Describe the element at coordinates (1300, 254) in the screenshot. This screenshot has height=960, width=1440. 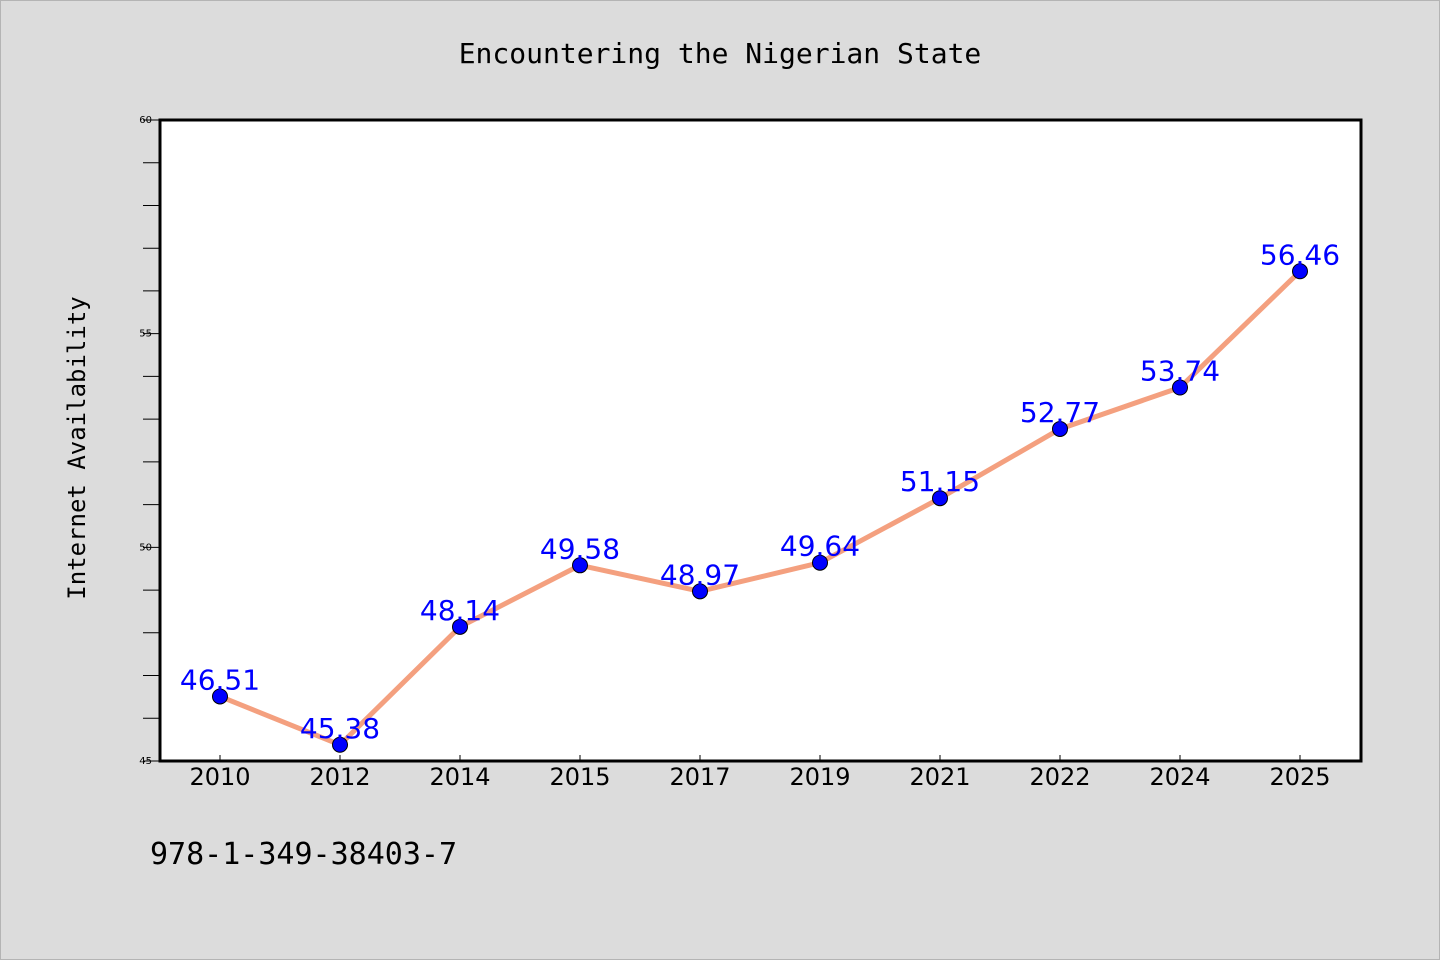
I see `data-label: 56.46` at that location.